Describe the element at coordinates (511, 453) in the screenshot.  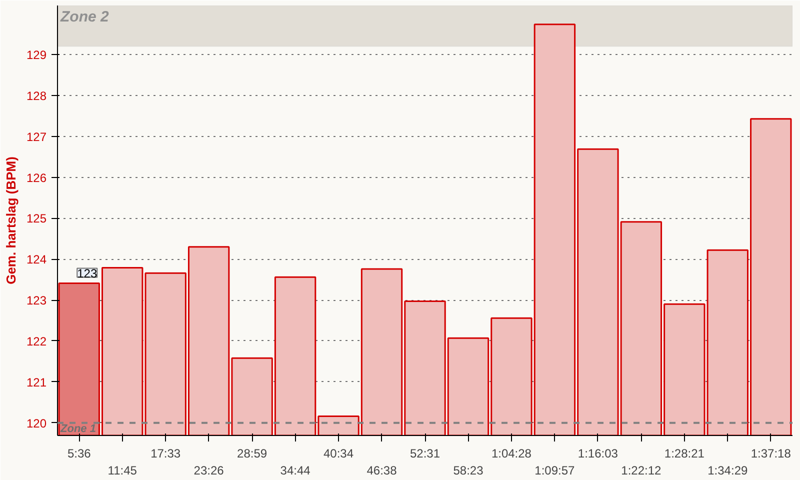
I see `x-tick-label: 1:04:28` at that location.